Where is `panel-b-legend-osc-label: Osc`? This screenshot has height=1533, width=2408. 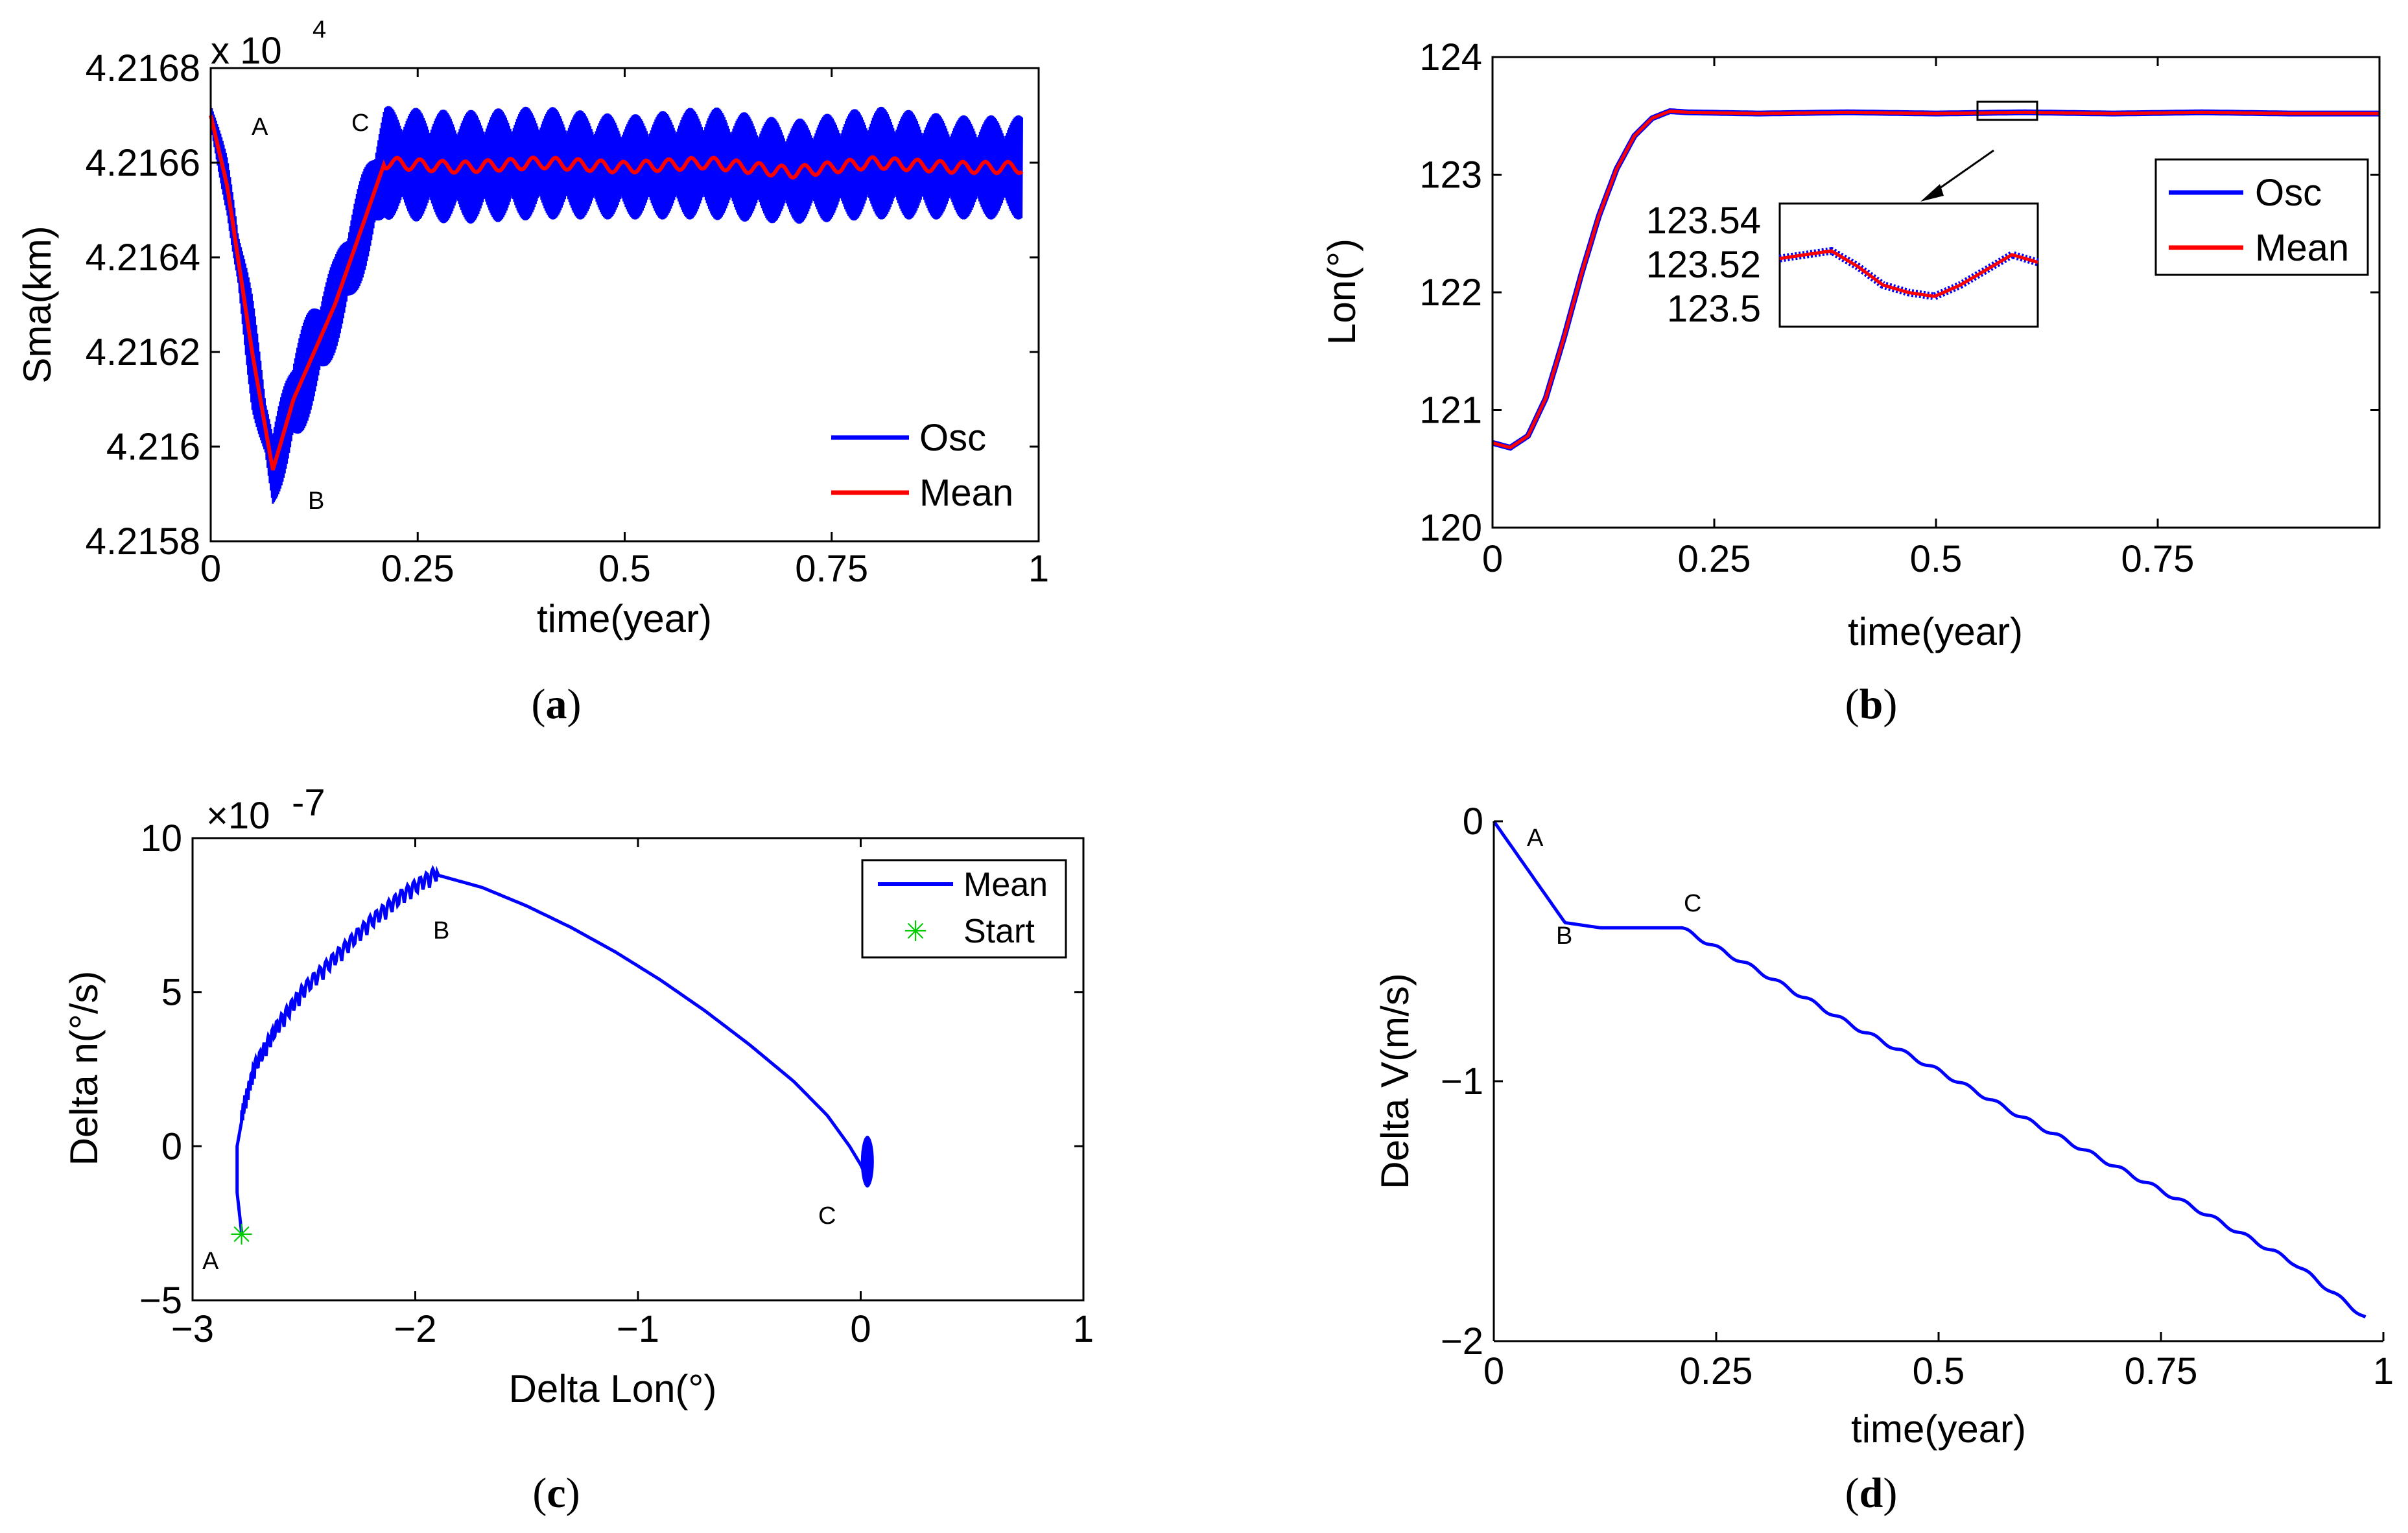 panel-b-legend-osc-label: Osc is located at coordinates (2288, 193).